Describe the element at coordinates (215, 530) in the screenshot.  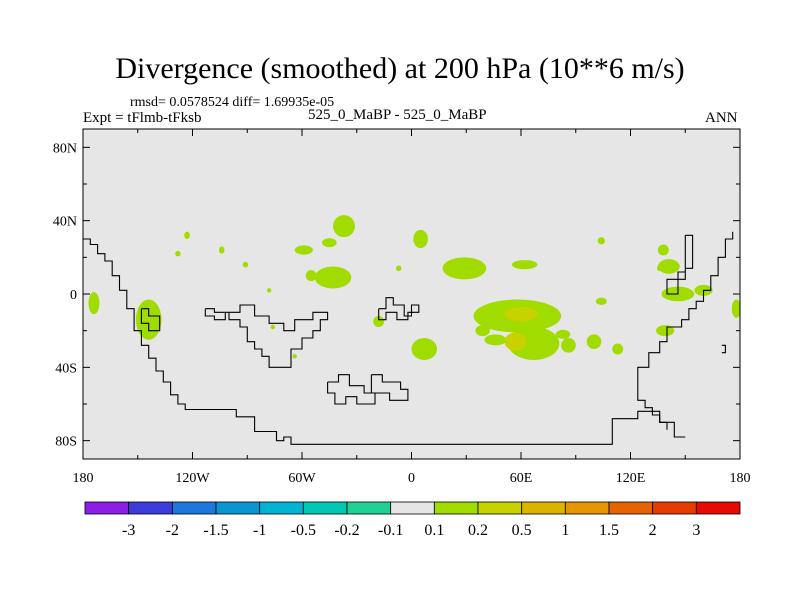
I see `colorbar-label: -1.5` at that location.